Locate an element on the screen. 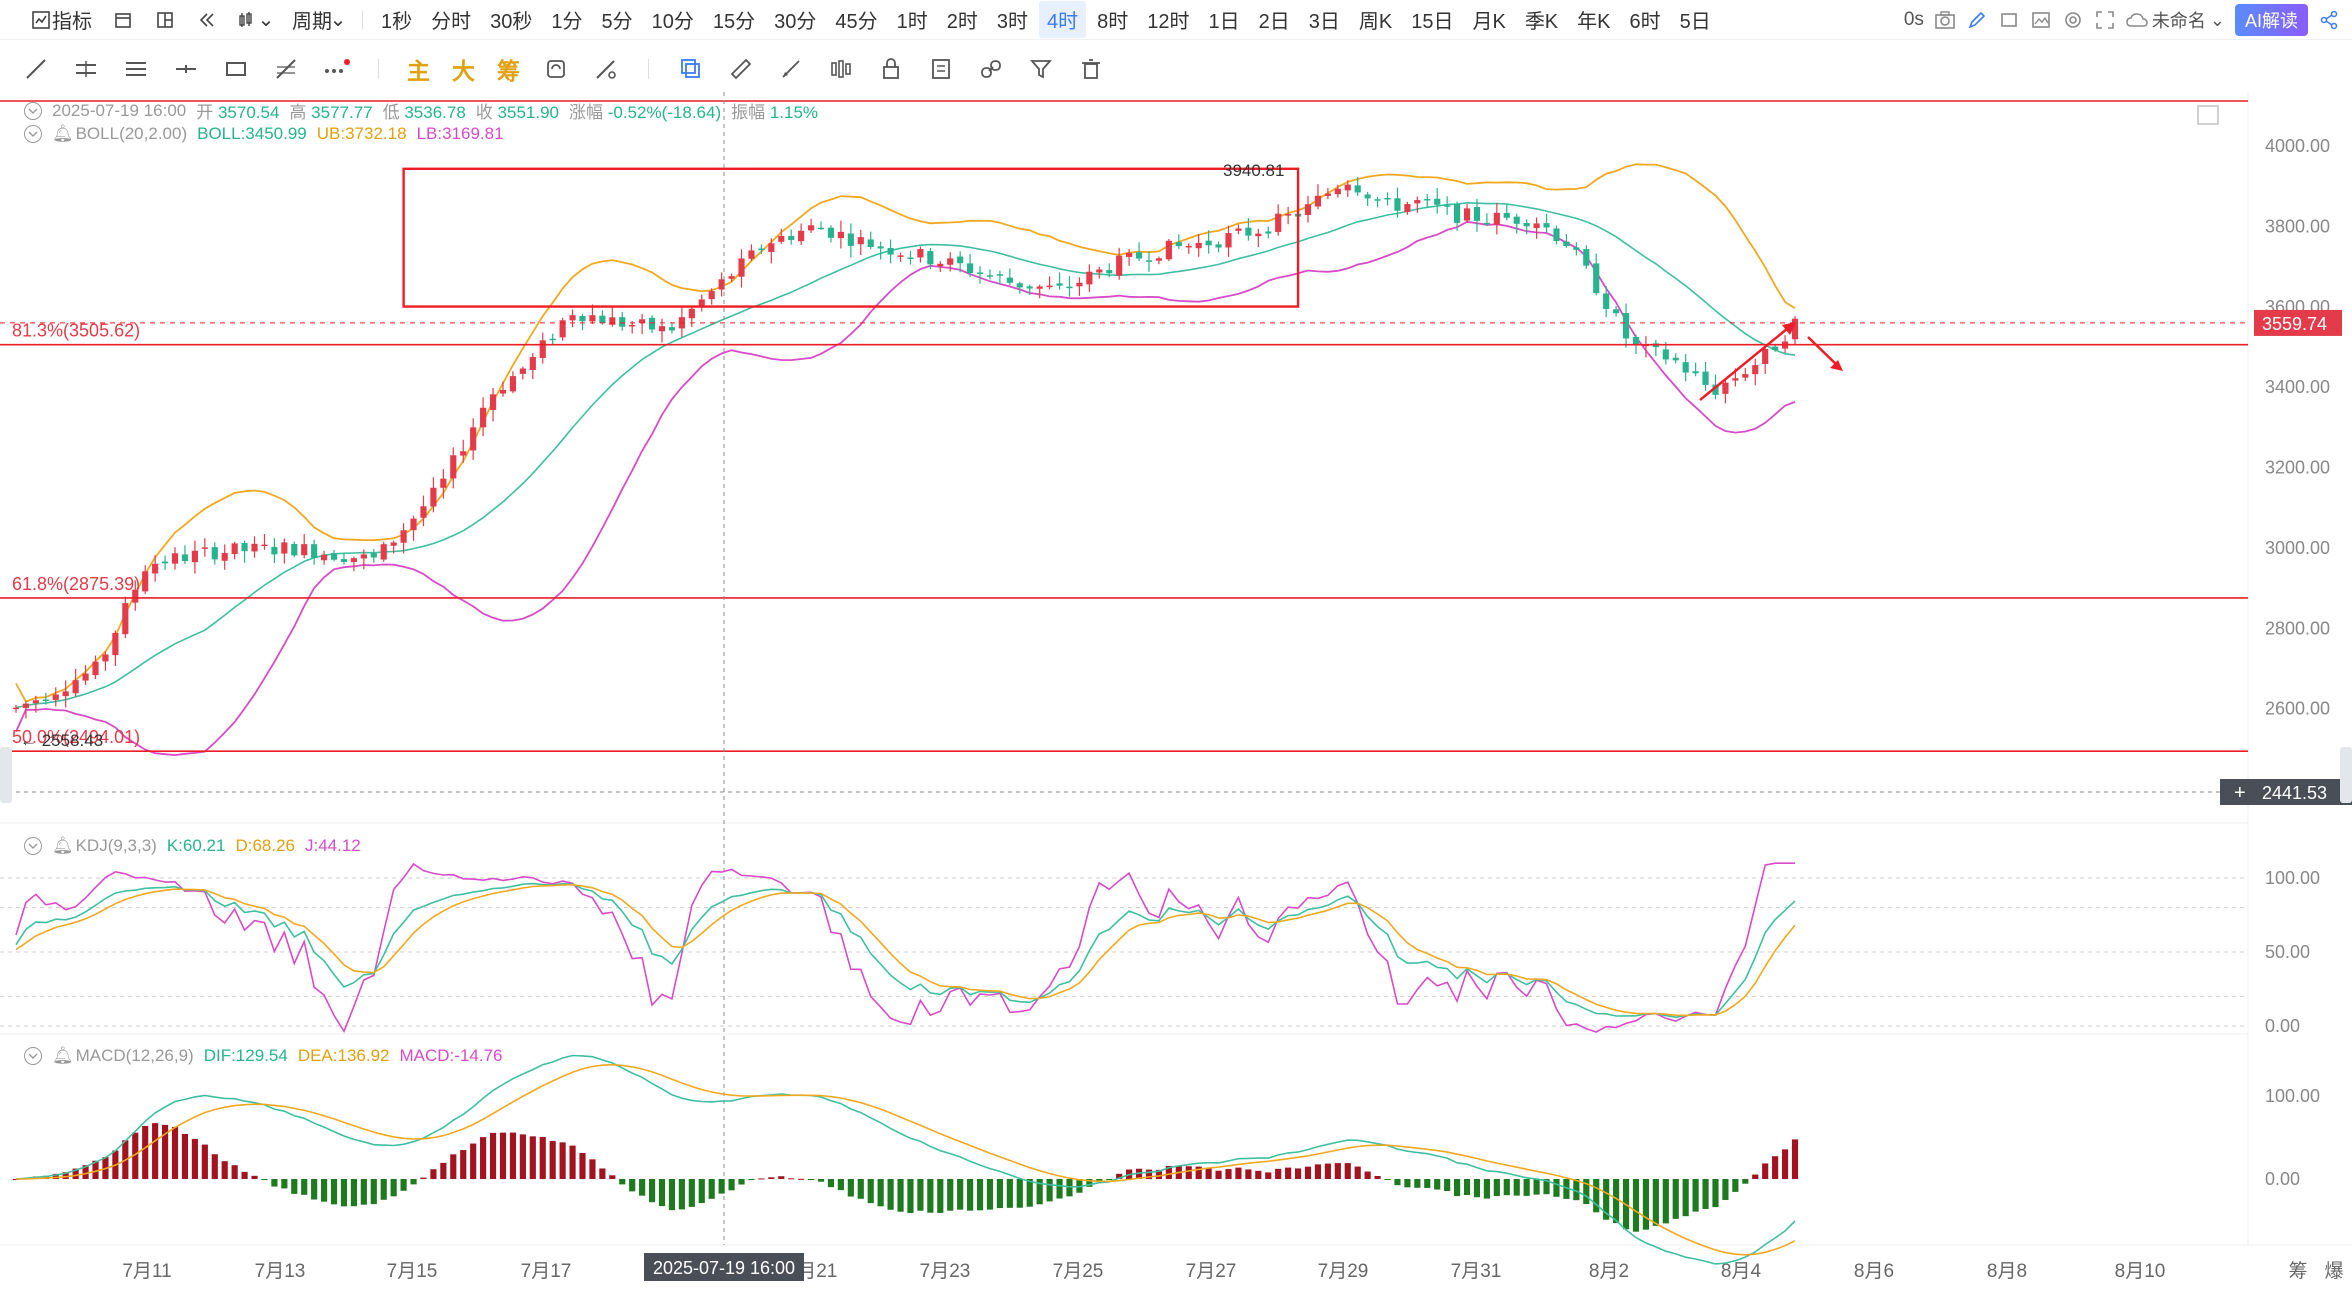  sync-icon is located at coordinates (556, 69).